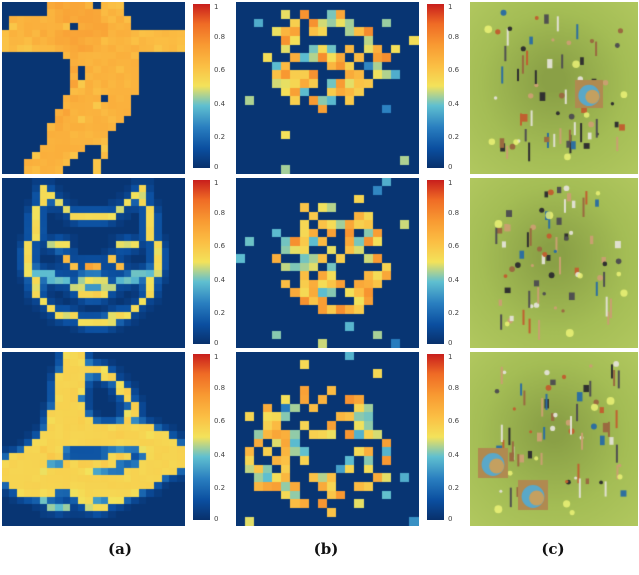 This screenshot has height=575, width=639. I want to click on scene-c-row2, so click(554, 263).